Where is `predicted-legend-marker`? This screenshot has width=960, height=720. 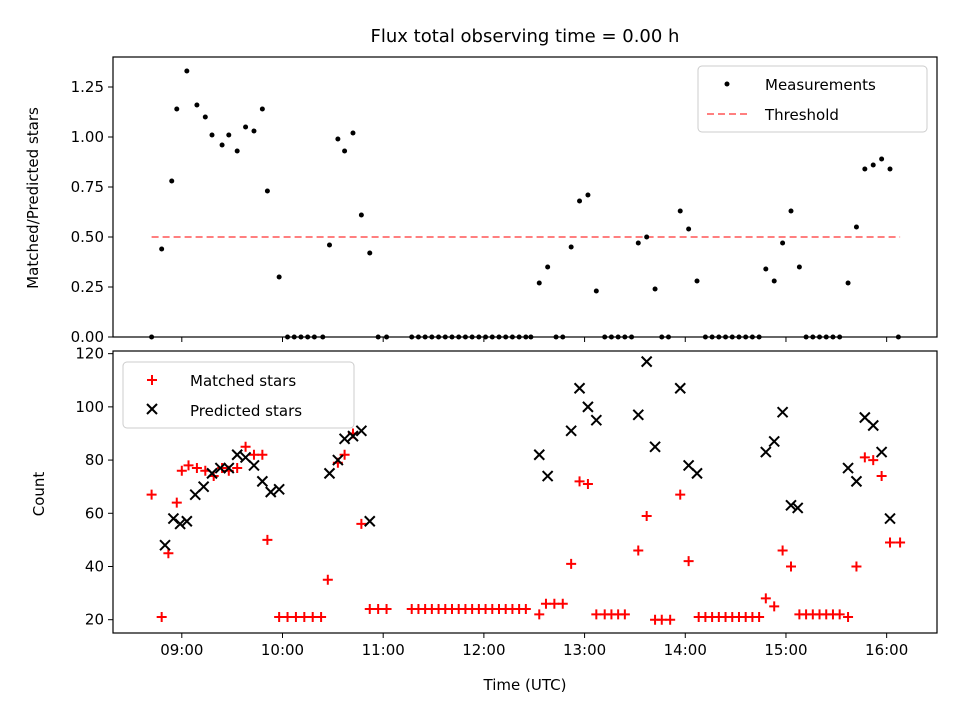 predicted-legend-marker is located at coordinates (152, 409).